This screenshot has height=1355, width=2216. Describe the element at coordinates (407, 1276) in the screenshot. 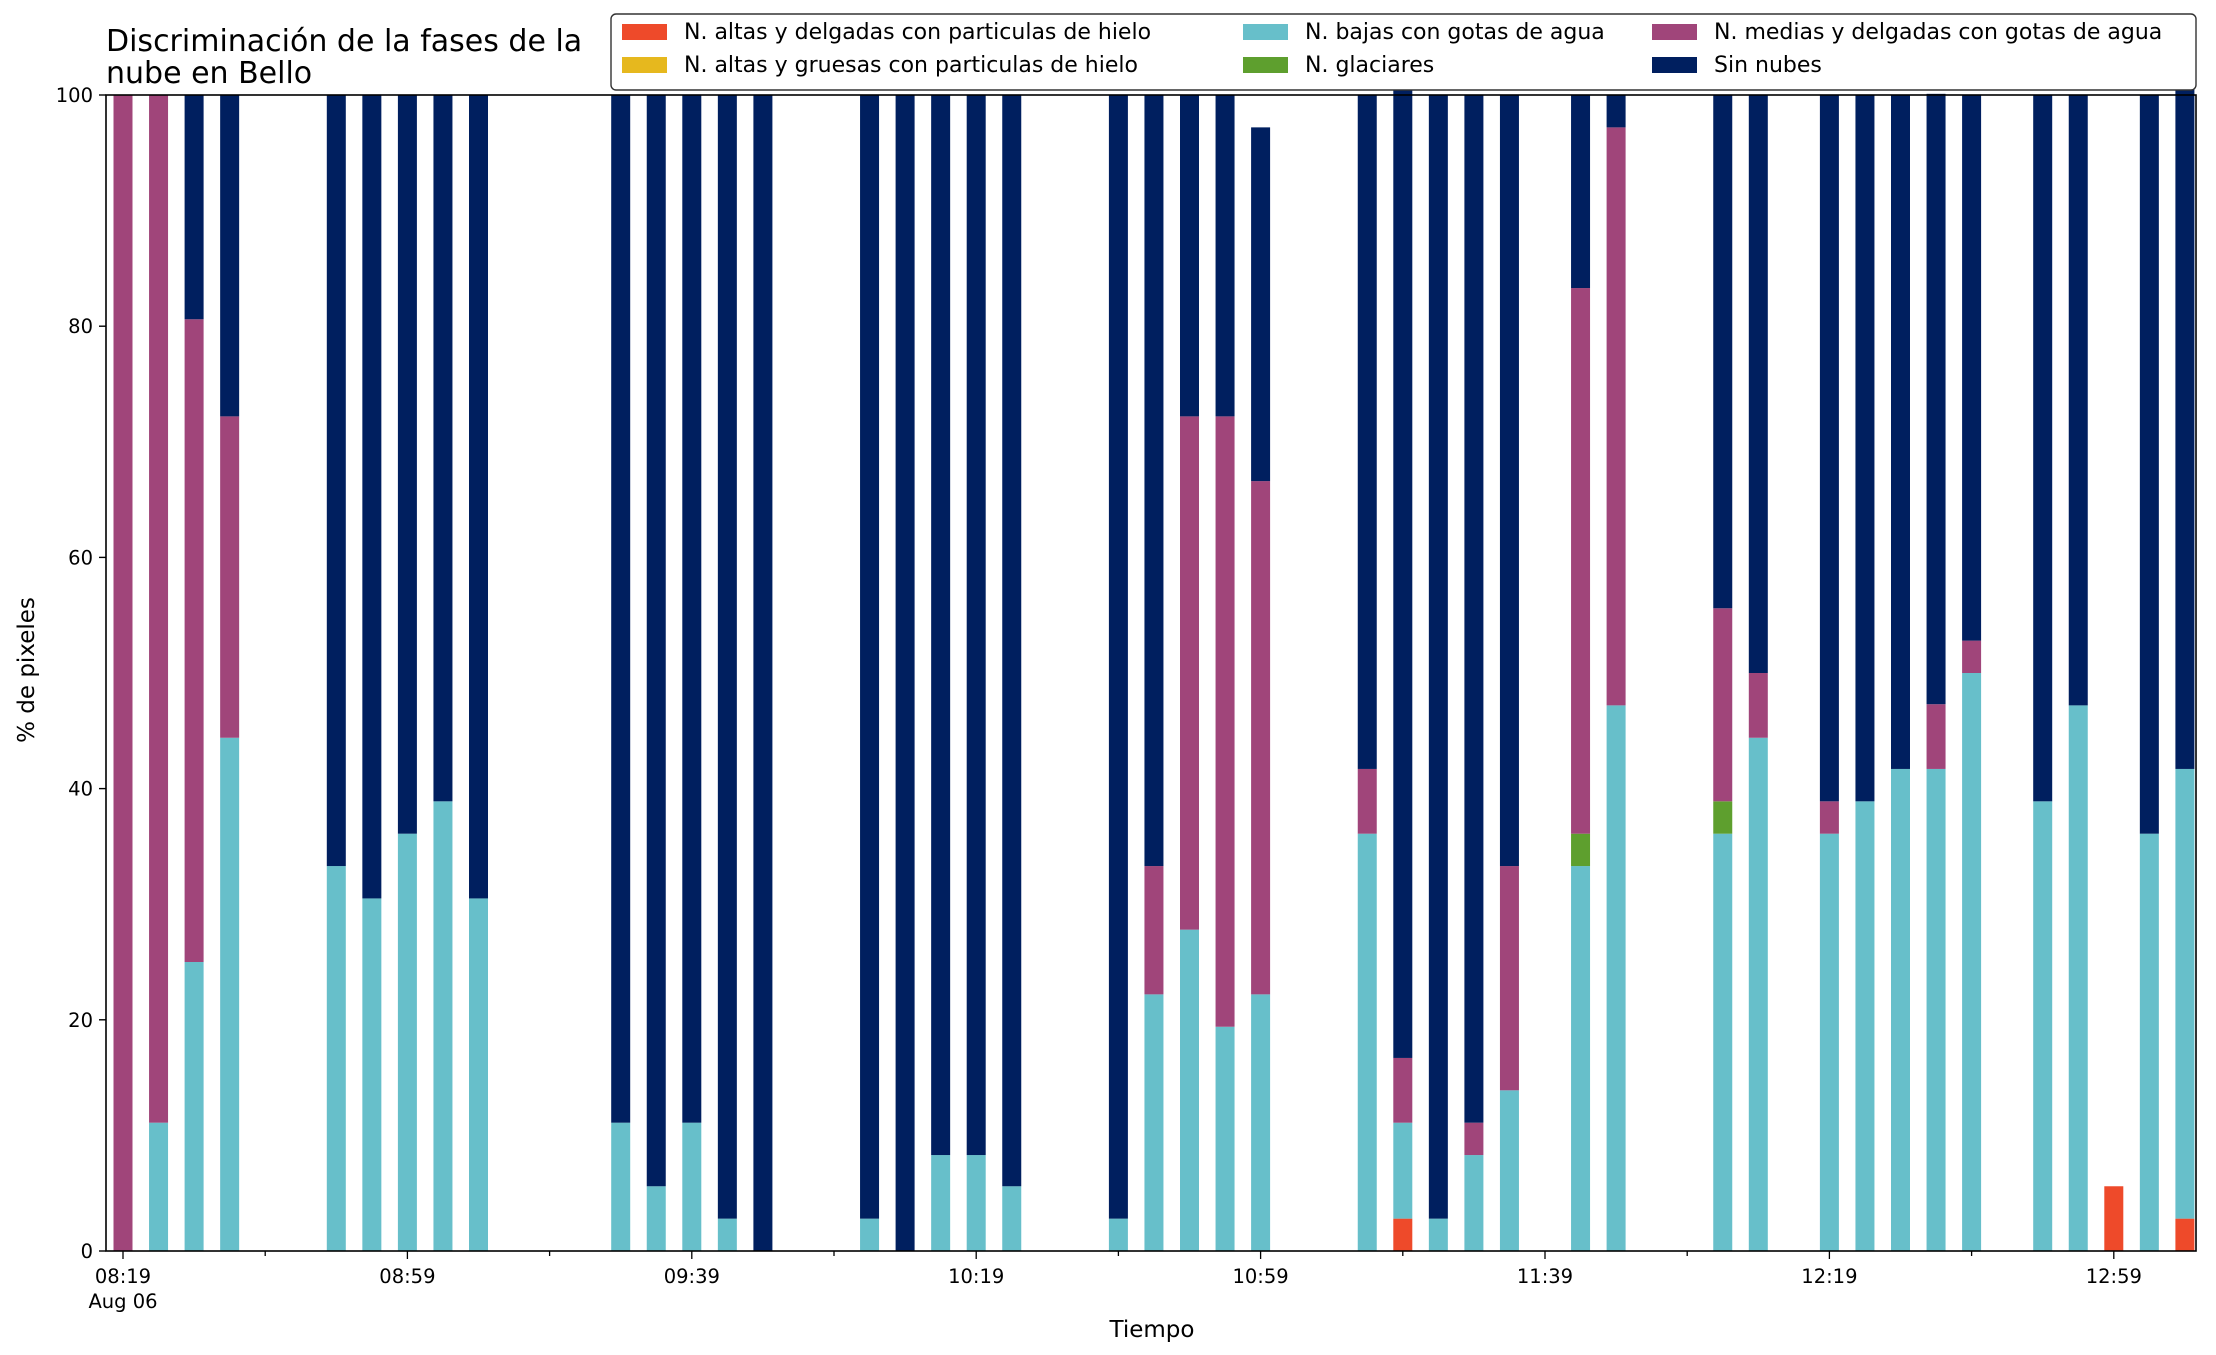

I see `x-tick-label: 08:59` at that location.